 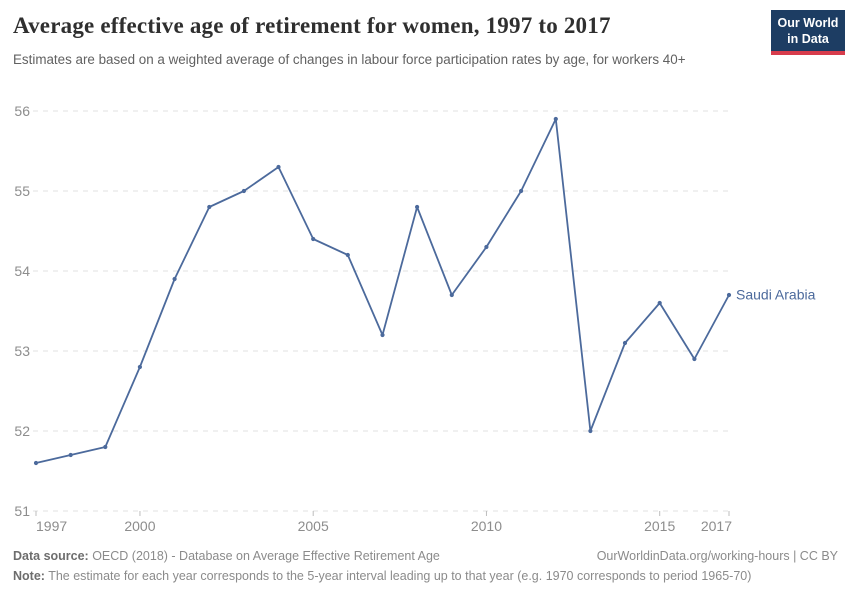 What do you see at coordinates (716, 526) in the screenshot?
I see `x-axis-label: 2017` at bounding box center [716, 526].